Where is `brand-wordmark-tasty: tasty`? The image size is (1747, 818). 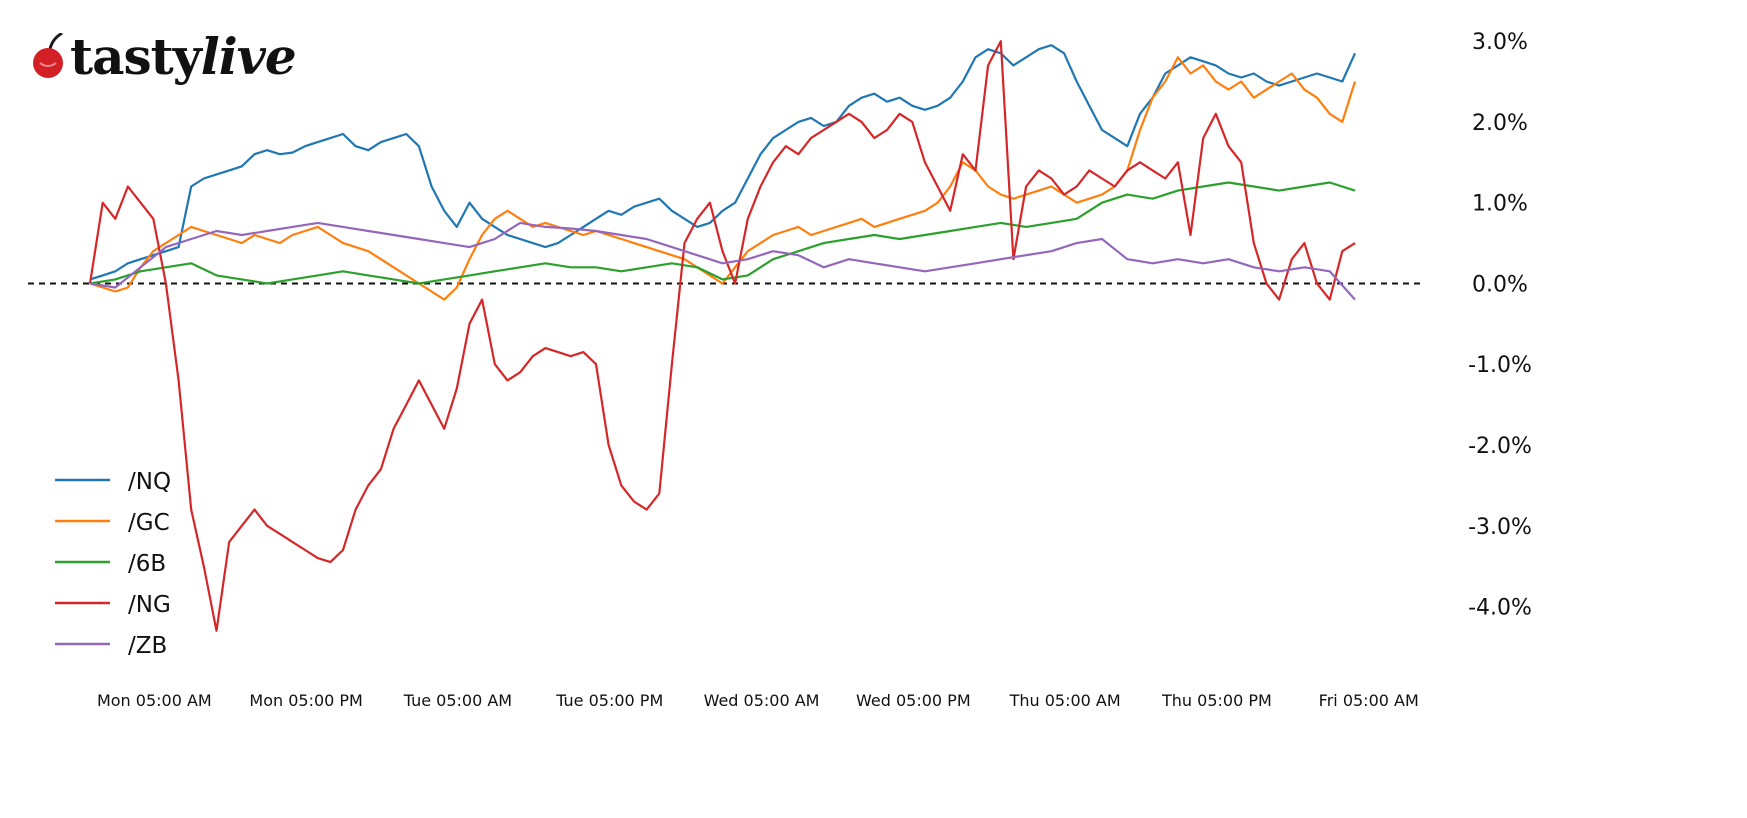 brand-wordmark-tasty: tasty is located at coordinates (136, 56).